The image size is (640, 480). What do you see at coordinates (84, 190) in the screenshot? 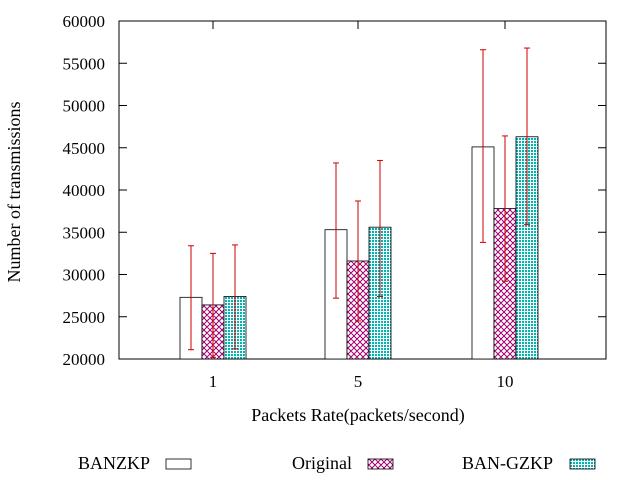
I see `y-tick-label: 40000` at bounding box center [84, 190].